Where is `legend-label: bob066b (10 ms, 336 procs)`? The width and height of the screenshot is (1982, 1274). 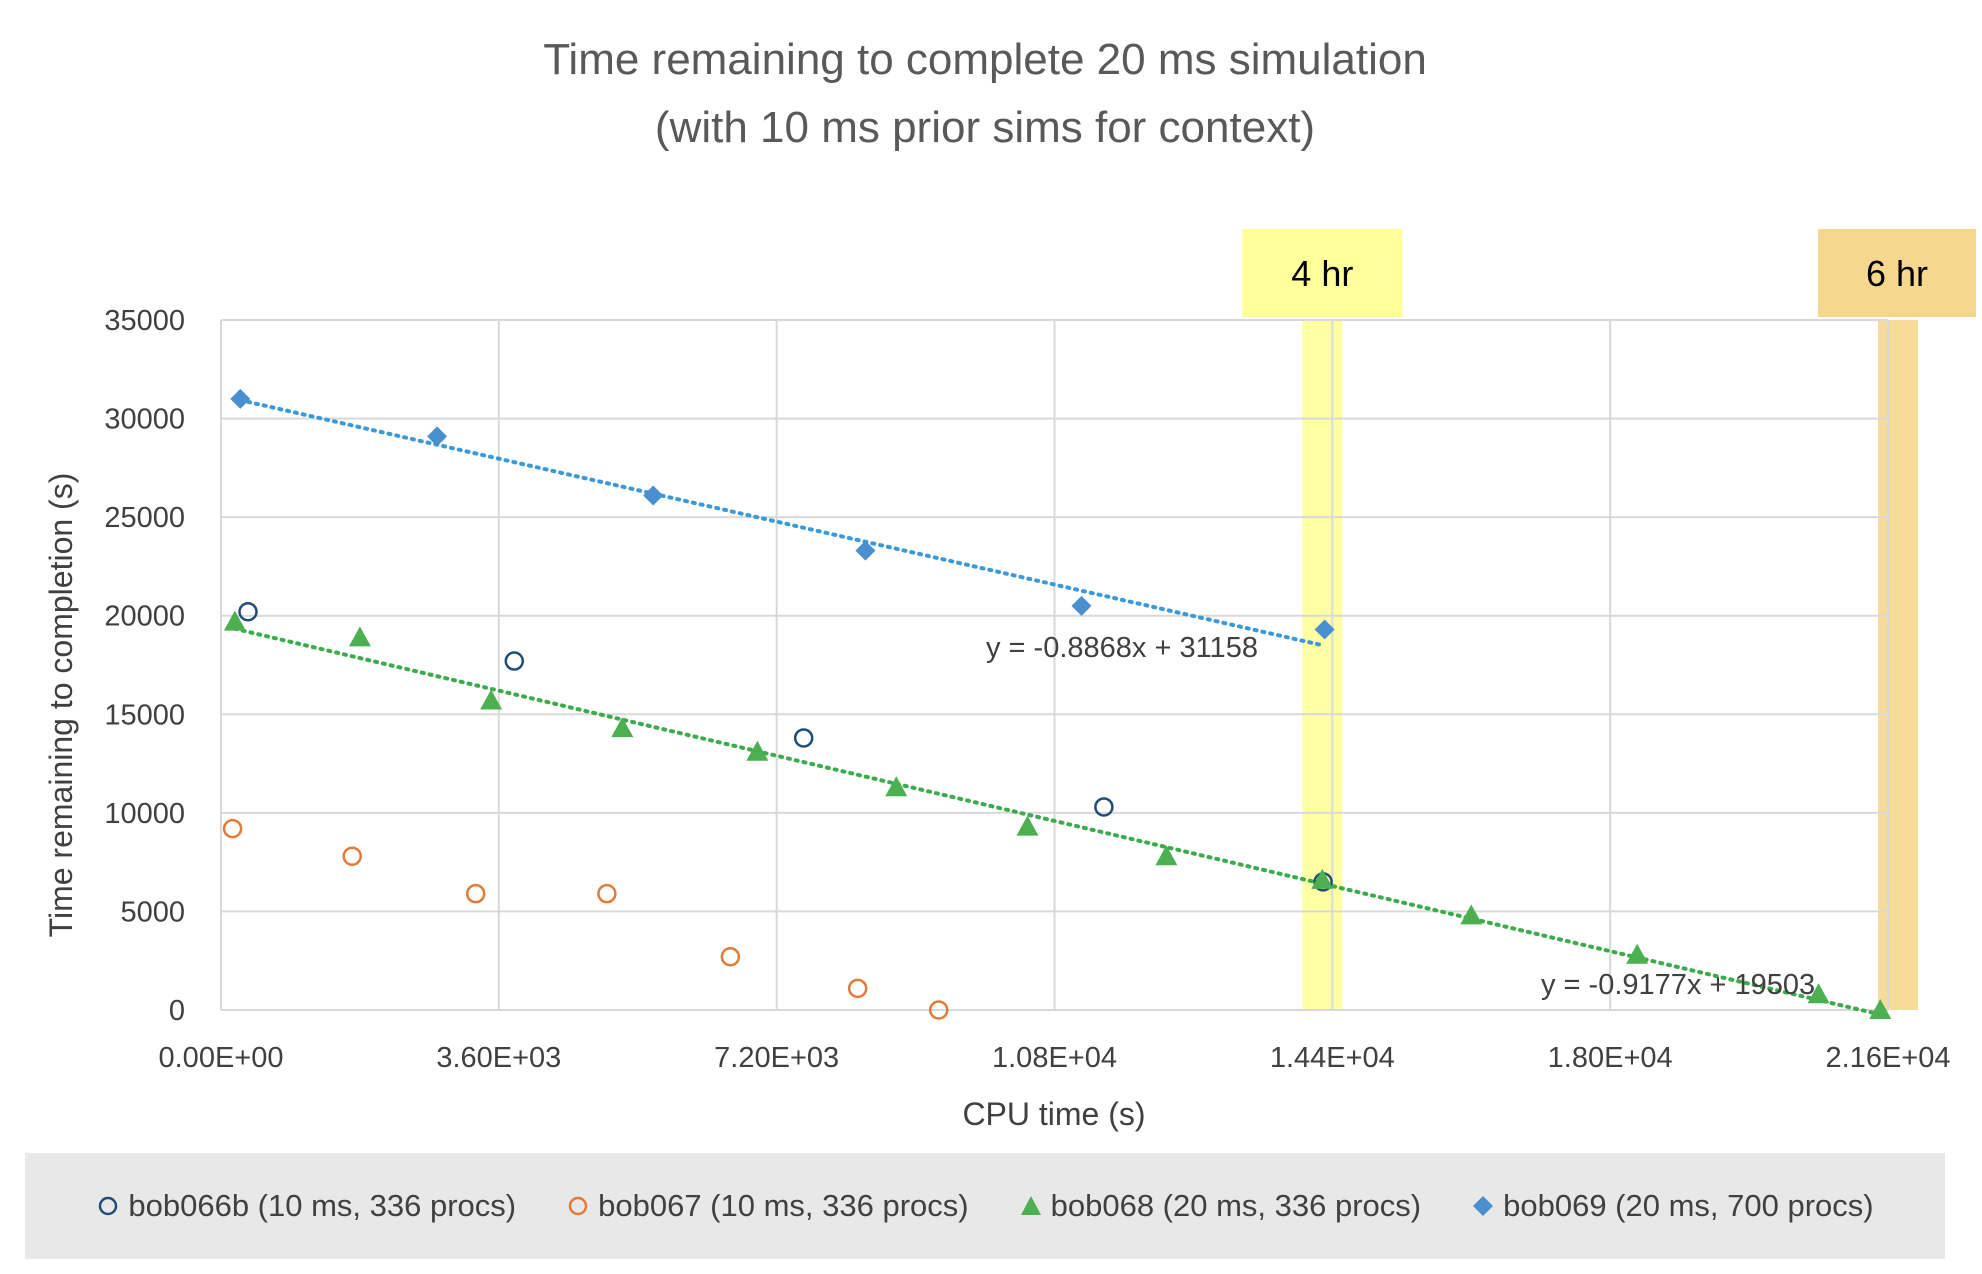
legend-label: bob066b (10 ms, 336 procs) is located at coordinates (322, 1205).